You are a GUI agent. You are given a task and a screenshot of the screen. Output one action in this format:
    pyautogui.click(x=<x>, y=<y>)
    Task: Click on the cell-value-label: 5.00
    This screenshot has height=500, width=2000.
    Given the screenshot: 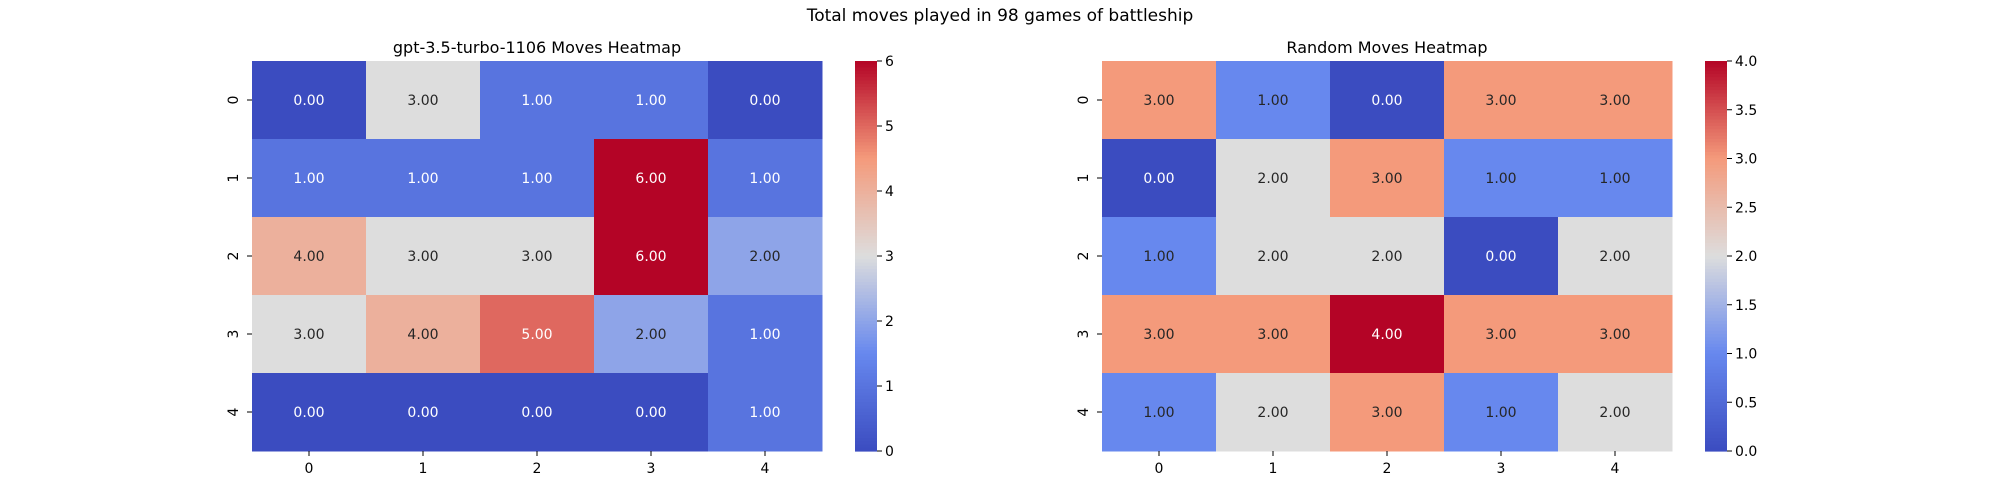 What is the action you would take?
    pyautogui.click(x=536, y=335)
    